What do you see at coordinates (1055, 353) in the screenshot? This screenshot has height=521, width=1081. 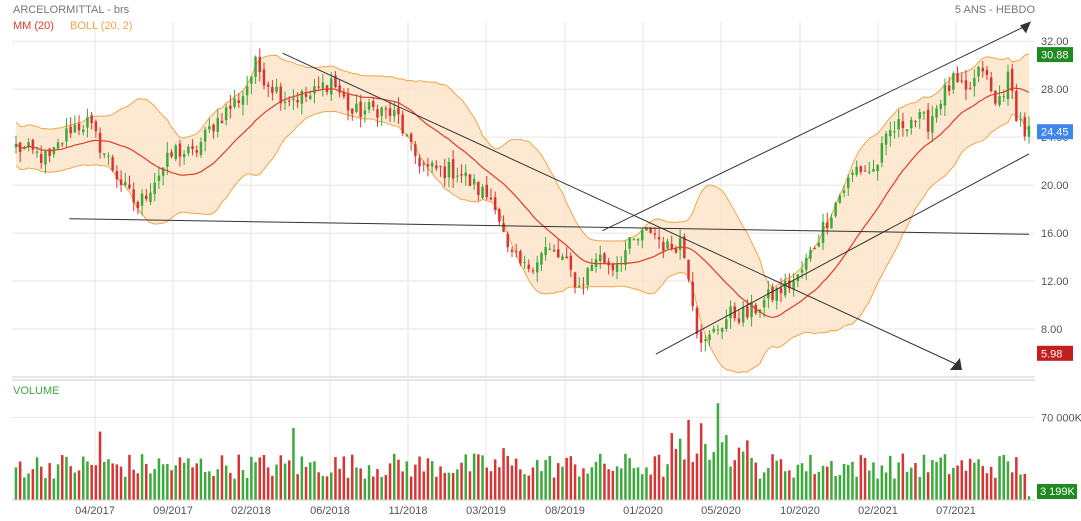 I see `badge-low: 5.98` at bounding box center [1055, 353].